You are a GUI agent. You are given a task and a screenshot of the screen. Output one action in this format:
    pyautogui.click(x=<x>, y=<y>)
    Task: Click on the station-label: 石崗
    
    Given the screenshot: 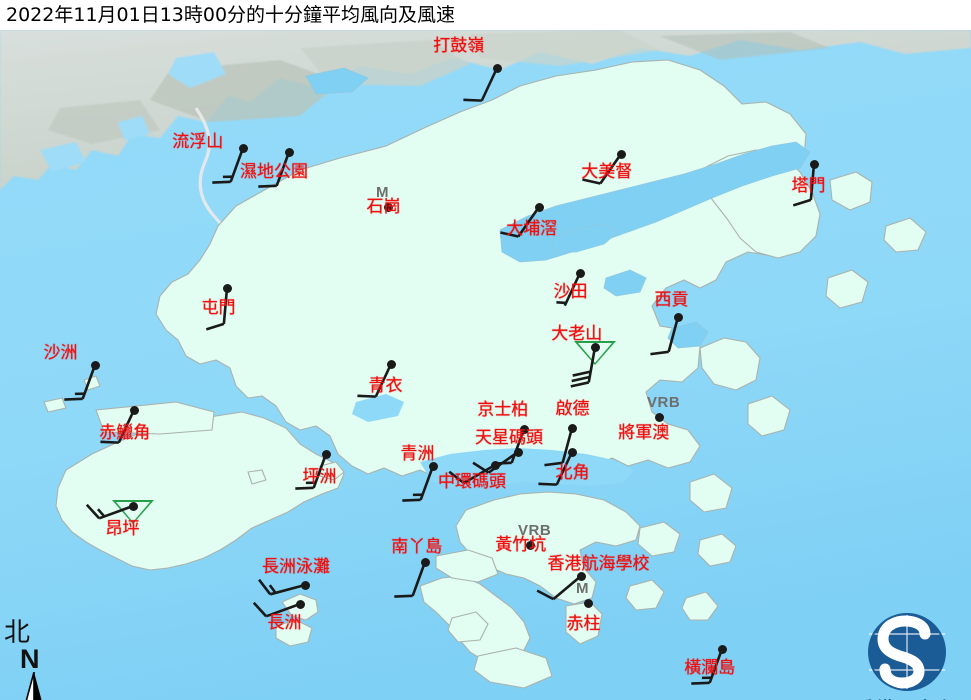 What is the action you would take?
    pyautogui.click(x=383, y=207)
    